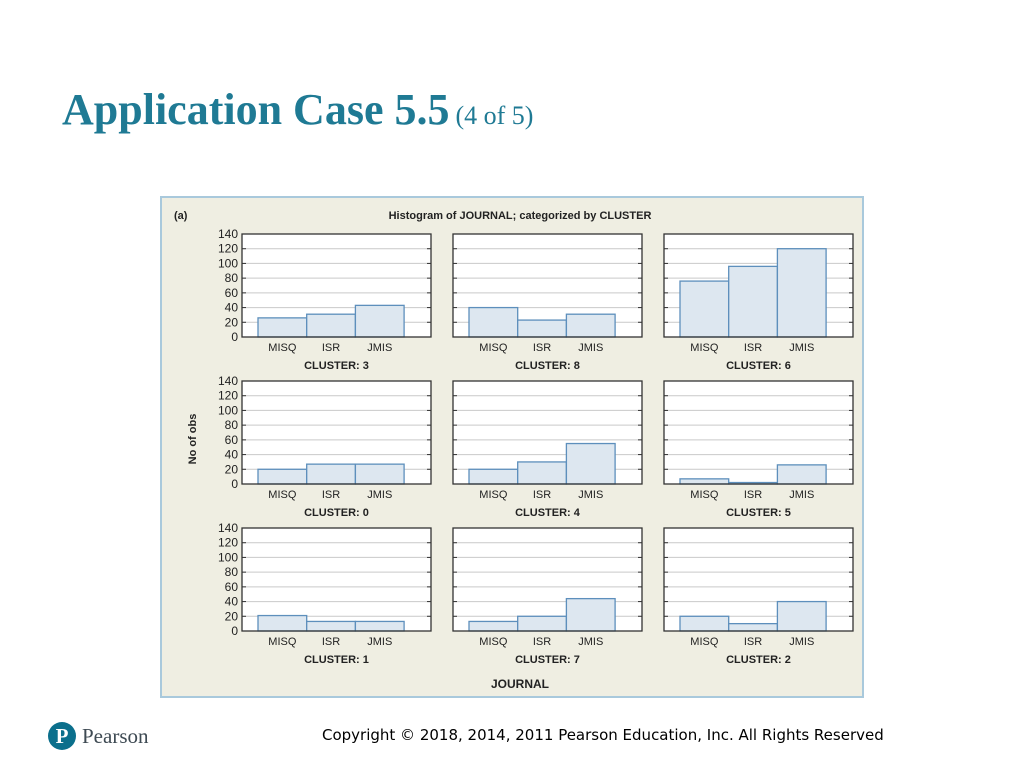  I want to click on cluster-label: CLUSTER: 8, so click(547, 366).